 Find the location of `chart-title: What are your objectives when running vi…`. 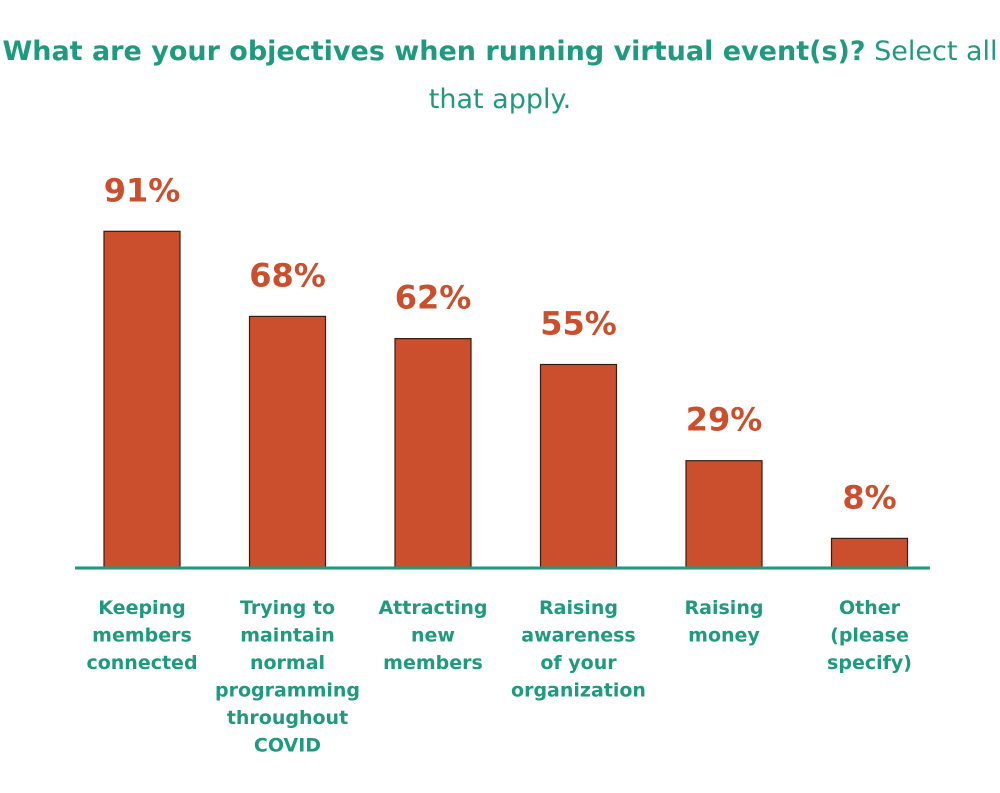

chart-title: What are your objectives when running vi… is located at coordinates (500, 76).